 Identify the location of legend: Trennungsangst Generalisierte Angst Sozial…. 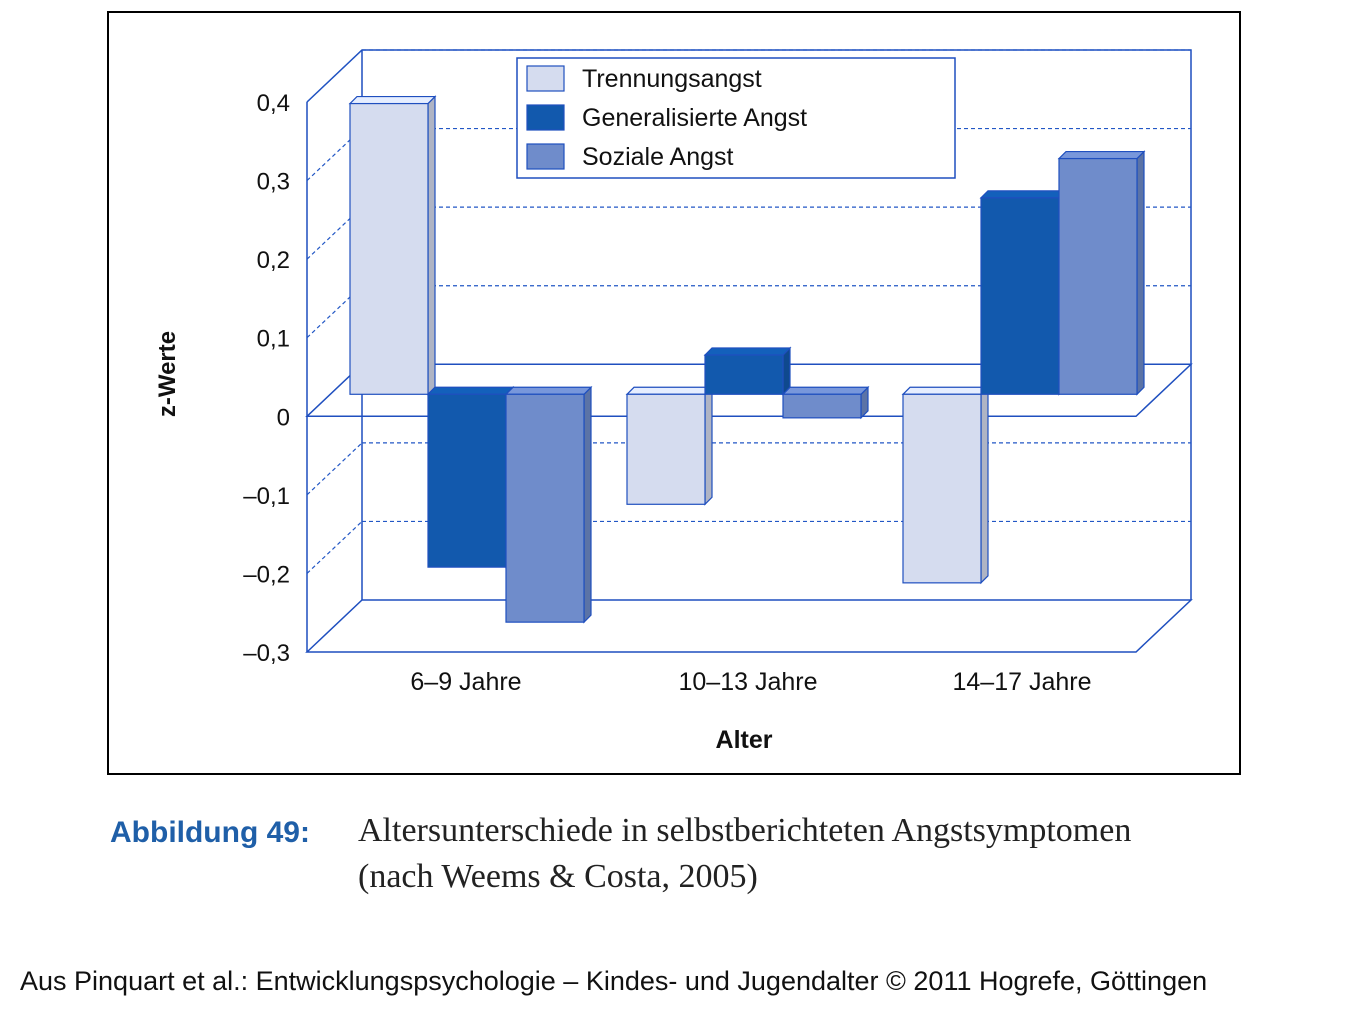
(736, 118).